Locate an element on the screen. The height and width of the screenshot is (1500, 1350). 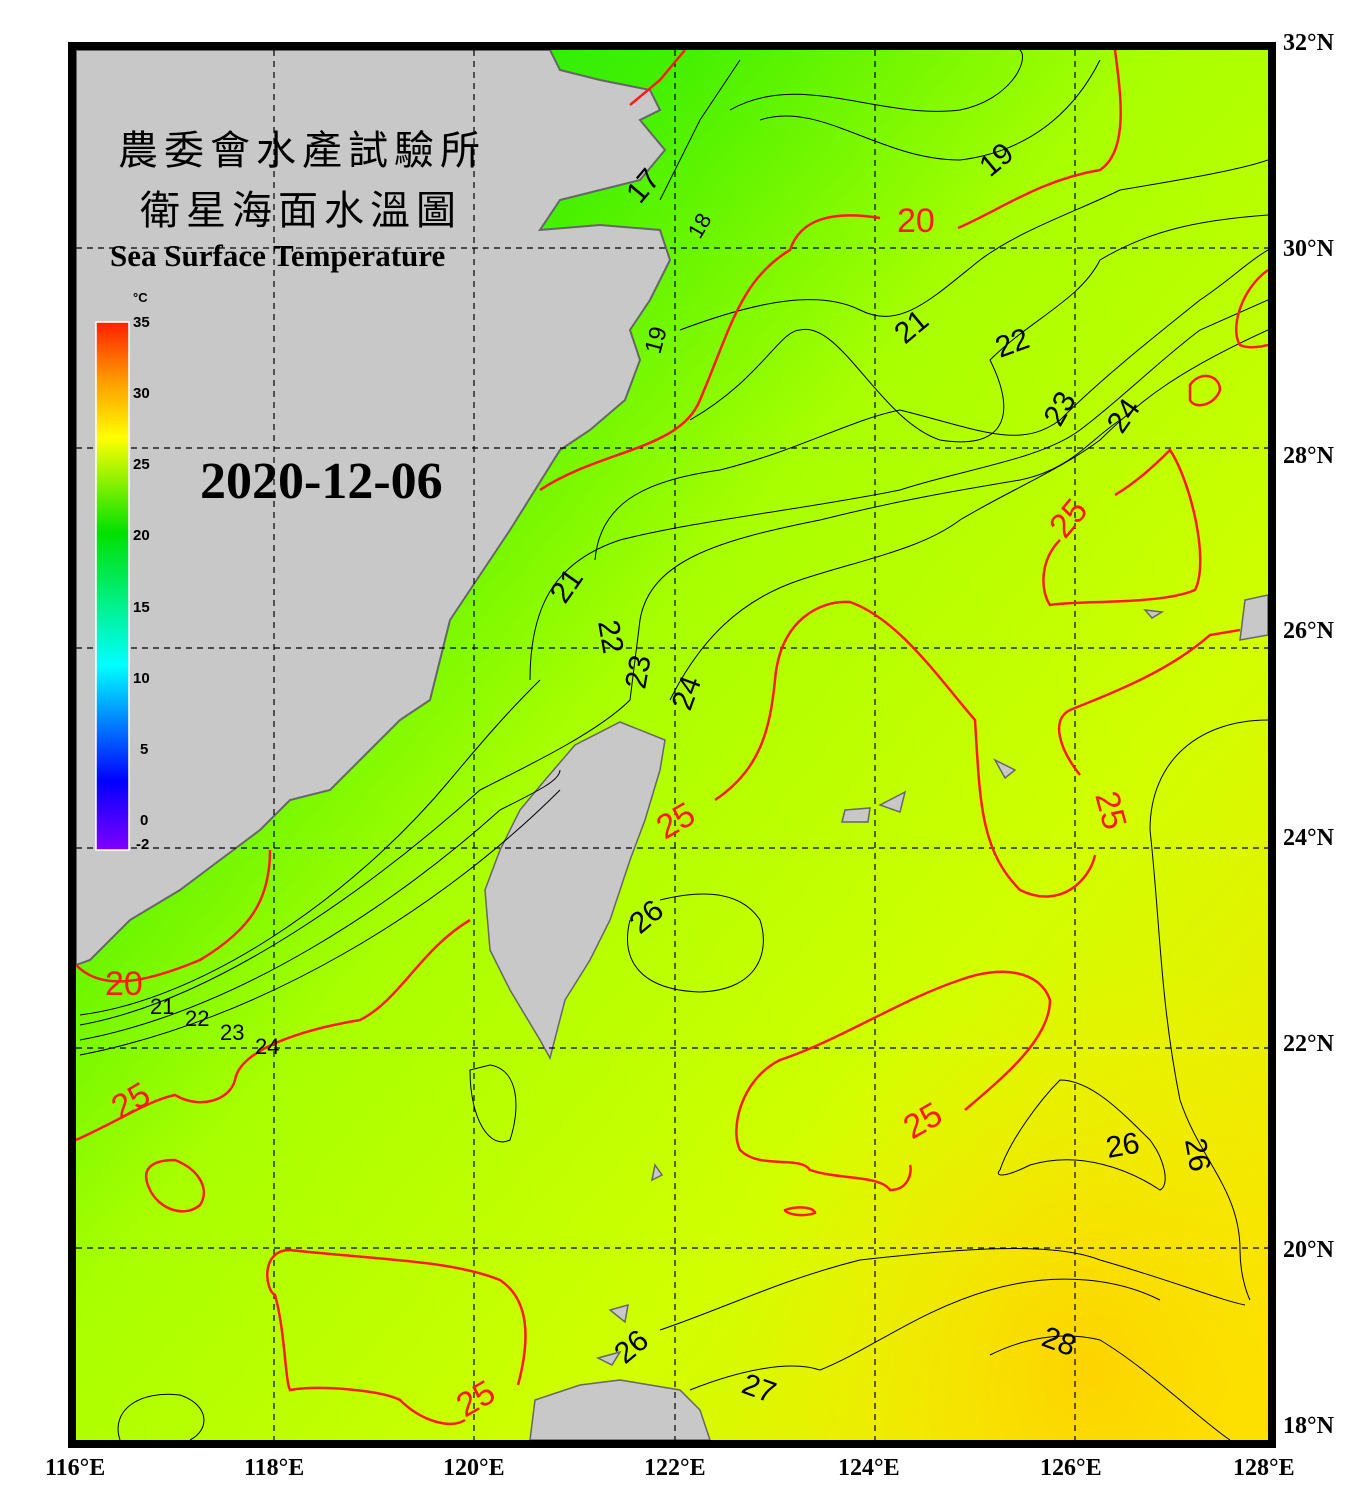
colorbar is located at coordinates (112, 586).